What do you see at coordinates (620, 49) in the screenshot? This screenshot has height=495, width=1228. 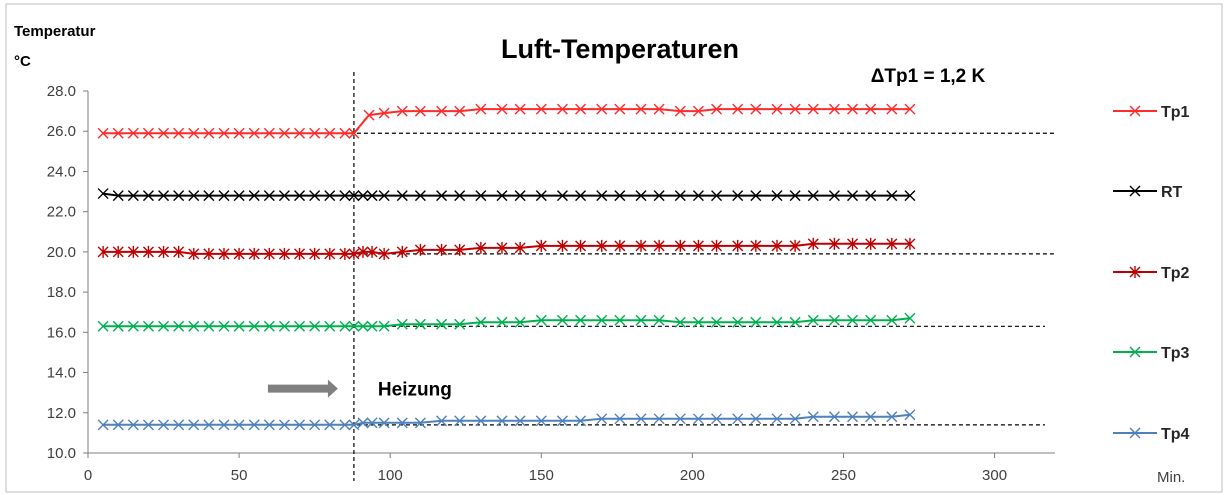 I see `chart-title: Luft-Temperaturen` at bounding box center [620, 49].